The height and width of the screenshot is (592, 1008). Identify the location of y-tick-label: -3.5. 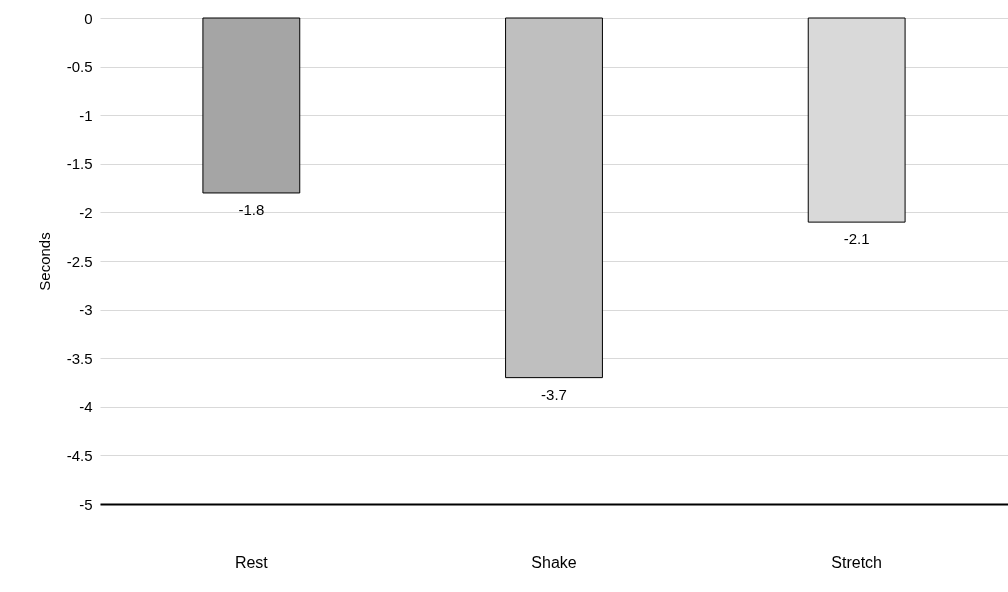
(79, 358).